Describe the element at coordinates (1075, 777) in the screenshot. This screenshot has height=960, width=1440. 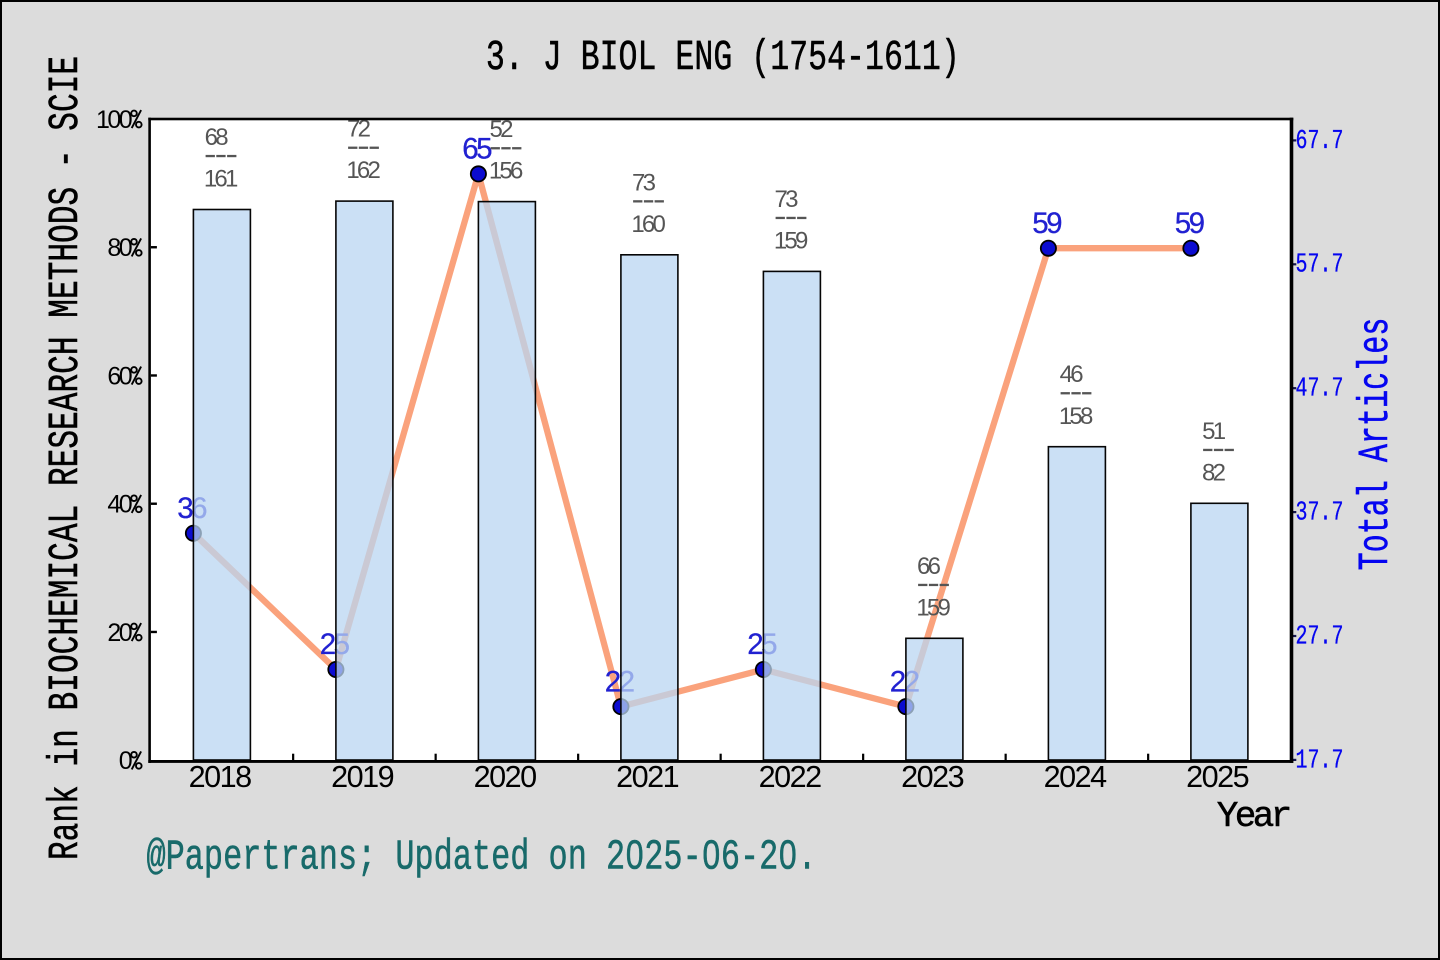
I see `svg-text: 2024` at that location.